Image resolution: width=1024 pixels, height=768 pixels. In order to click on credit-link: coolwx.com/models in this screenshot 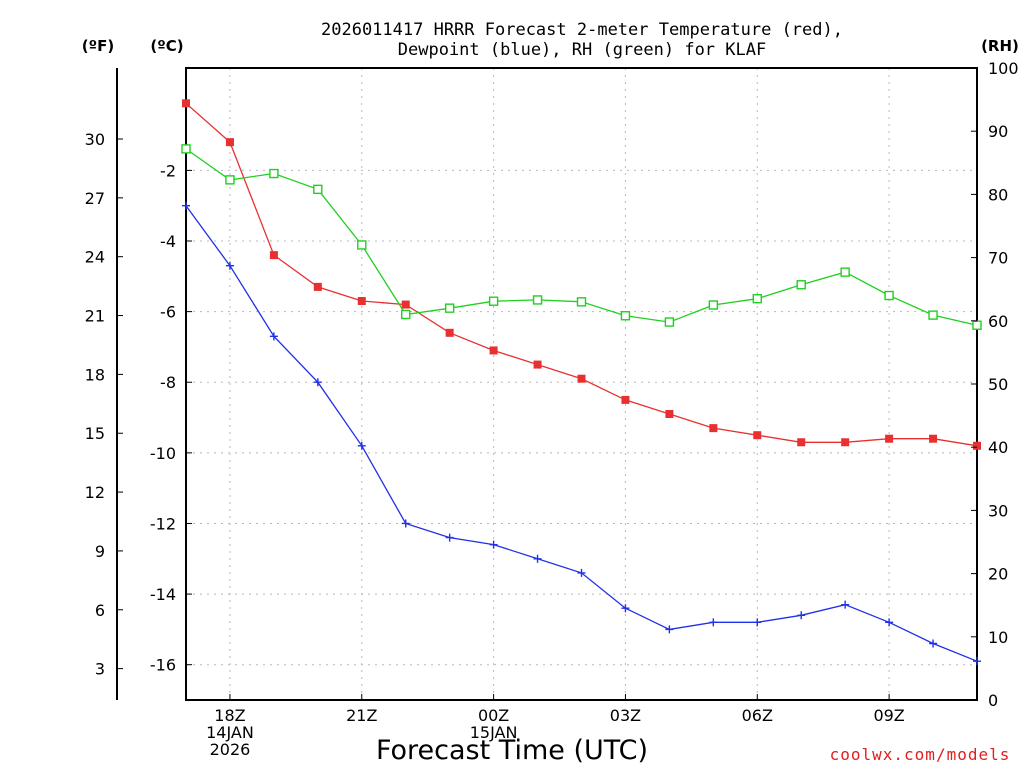, I will do `click(920, 754)`.